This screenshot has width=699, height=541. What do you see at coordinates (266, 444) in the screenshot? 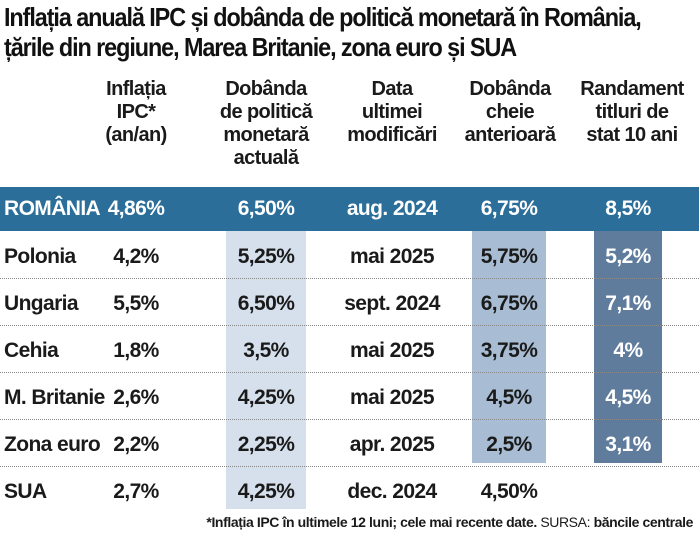
I see `policy-rate-value: 2,25%` at bounding box center [266, 444].